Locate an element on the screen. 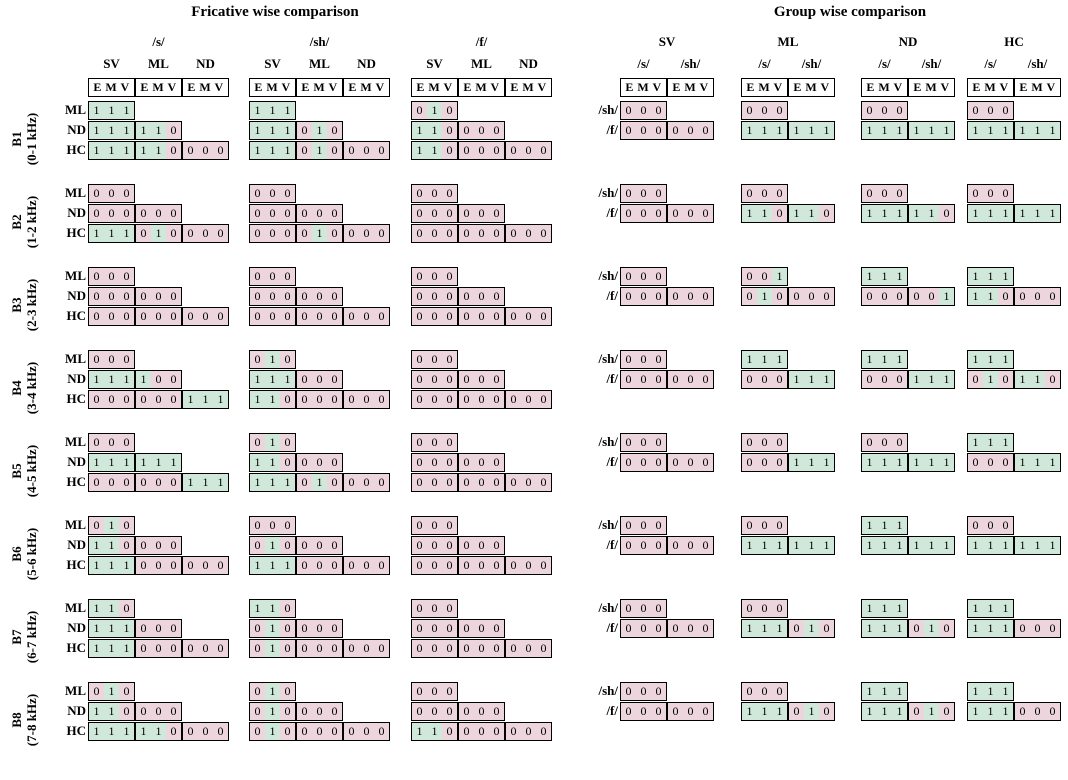  band-range: (0-1 kHz) is located at coordinates (31, 139).